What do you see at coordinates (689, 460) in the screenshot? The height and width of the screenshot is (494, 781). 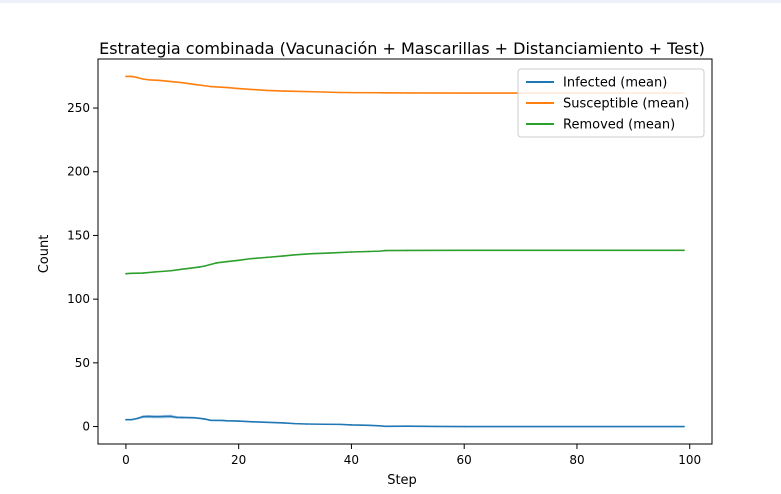 I see `x-tick-label-100: 100` at bounding box center [689, 460].